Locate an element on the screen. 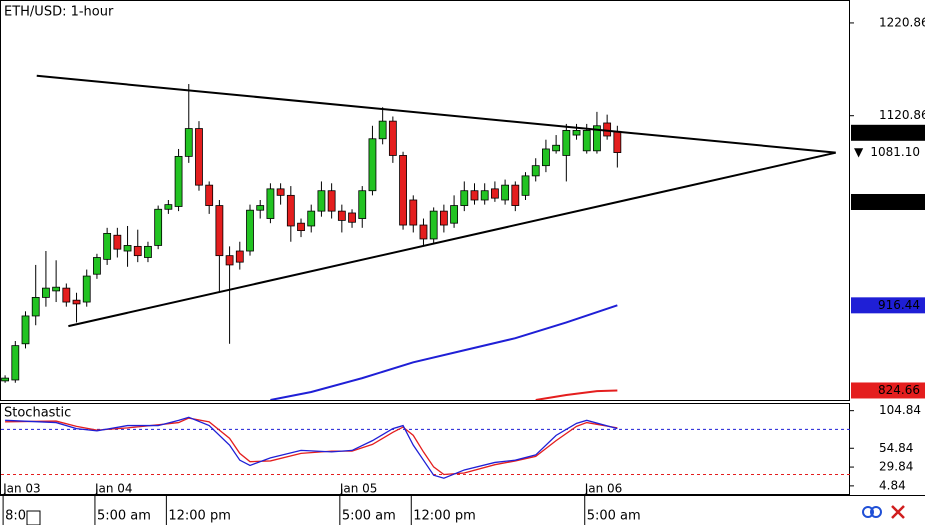  date-label: Jan 05 is located at coordinates (358, 489).